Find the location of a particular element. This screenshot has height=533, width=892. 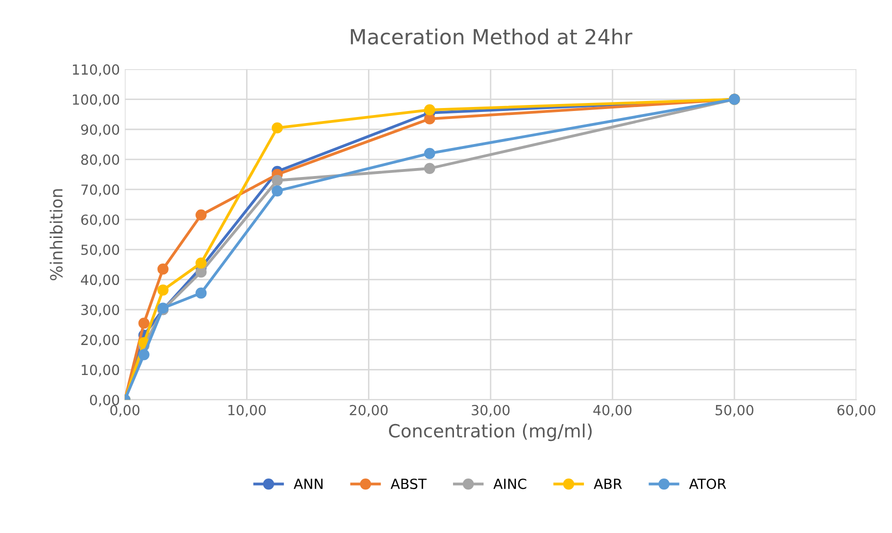

y-tick-label: 90,00 is located at coordinates (100, 130).